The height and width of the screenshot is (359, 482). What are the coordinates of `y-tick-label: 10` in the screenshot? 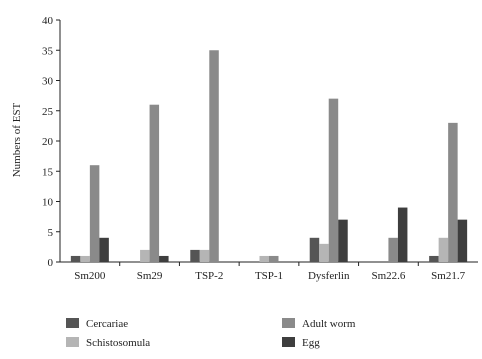 It's located at (48, 203).